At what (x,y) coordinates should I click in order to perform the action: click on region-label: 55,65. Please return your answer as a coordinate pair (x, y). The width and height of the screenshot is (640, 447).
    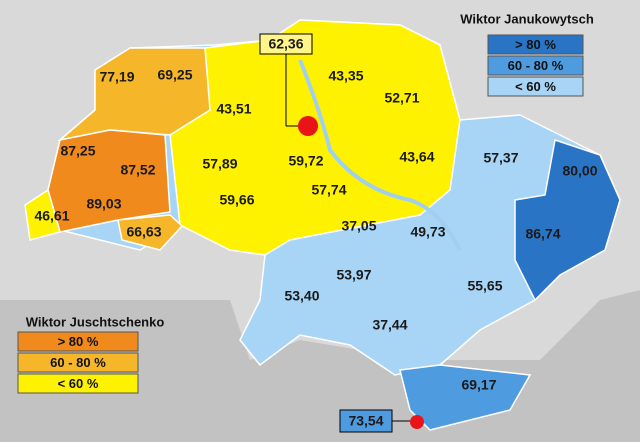
    Looking at the image, I should click on (484, 286).